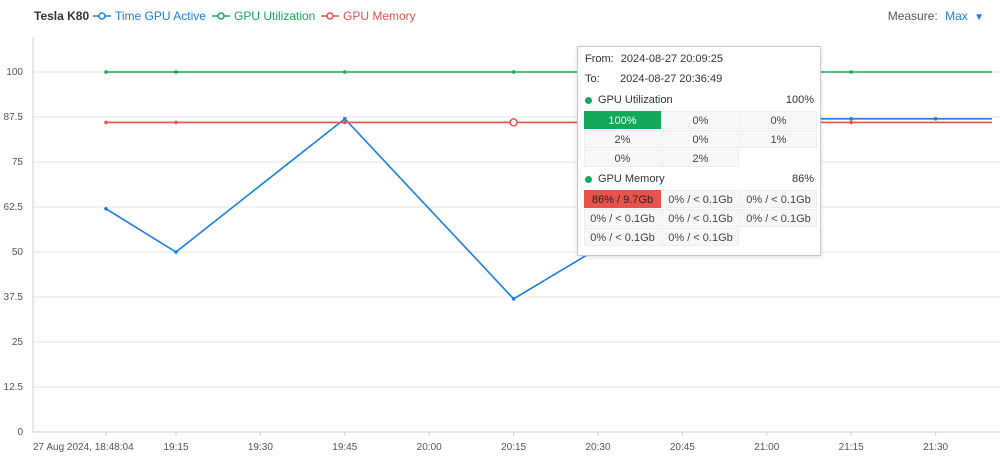 The image size is (1000, 457). I want to click on measure-label: Measure:, so click(912, 16).